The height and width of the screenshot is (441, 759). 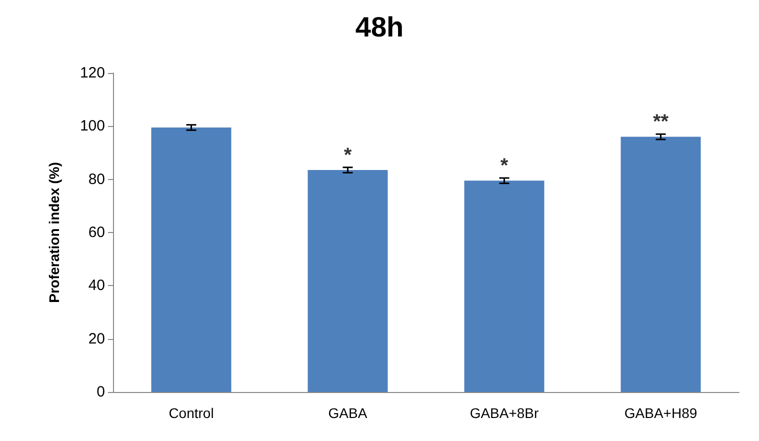 I want to click on x-tick-label: GABA+H89, so click(x=661, y=413).